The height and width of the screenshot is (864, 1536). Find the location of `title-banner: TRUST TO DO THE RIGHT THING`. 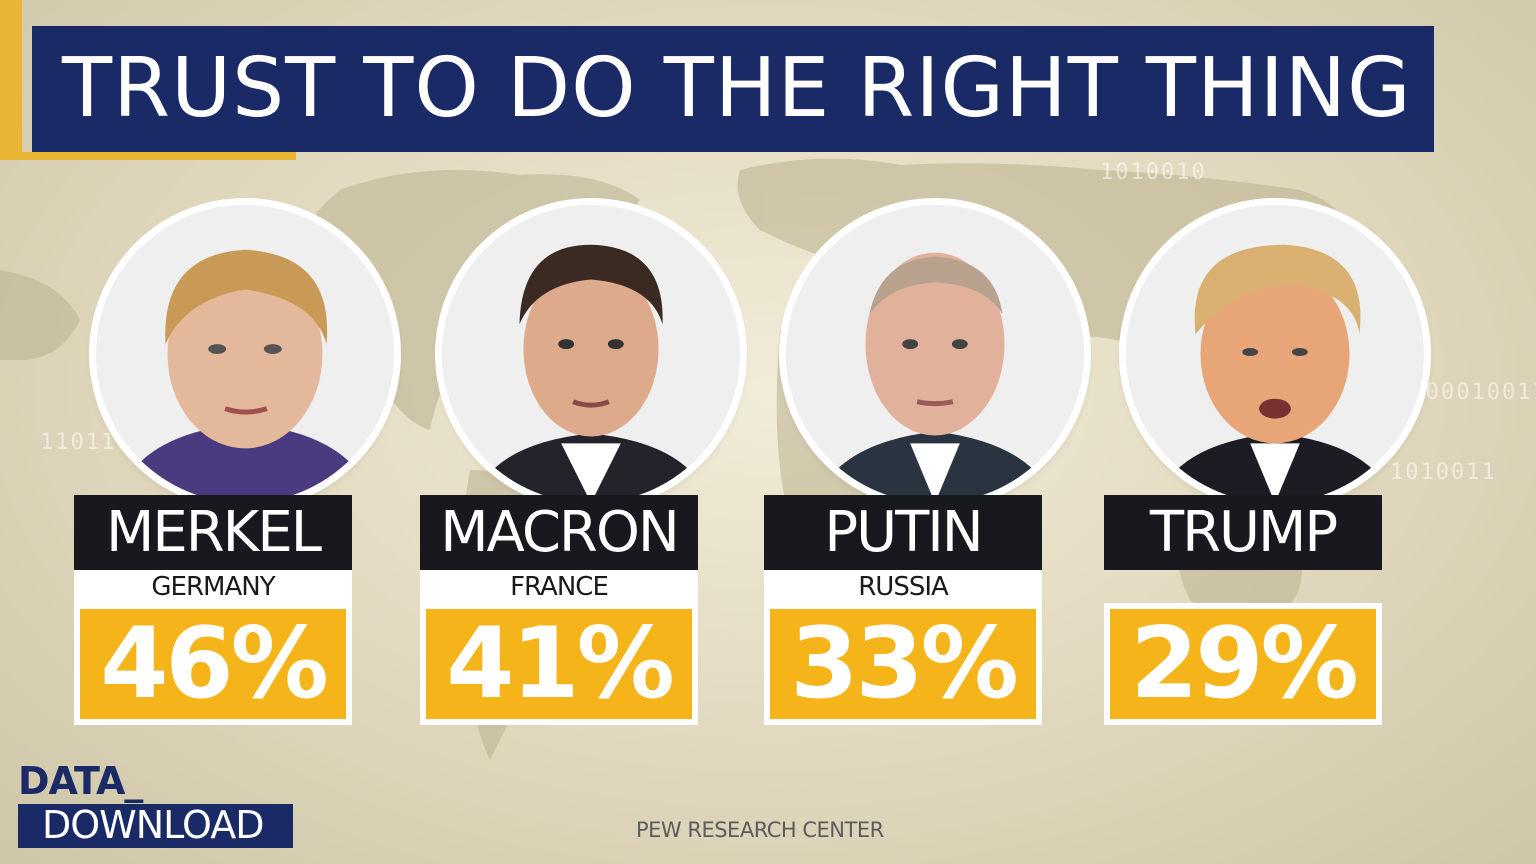

title-banner: TRUST TO DO THE RIGHT THING is located at coordinates (733, 89).